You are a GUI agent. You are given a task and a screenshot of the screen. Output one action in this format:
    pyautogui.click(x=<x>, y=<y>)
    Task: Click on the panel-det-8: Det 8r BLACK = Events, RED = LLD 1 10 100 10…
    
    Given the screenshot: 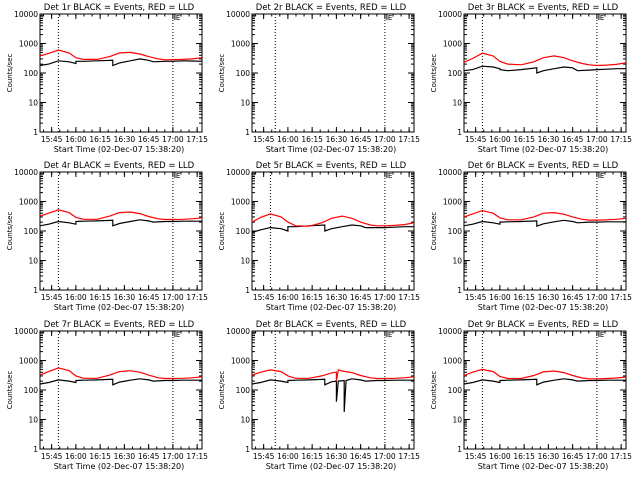 What is the action you would take?
    pyautogui.click(x=319, y=395)
    